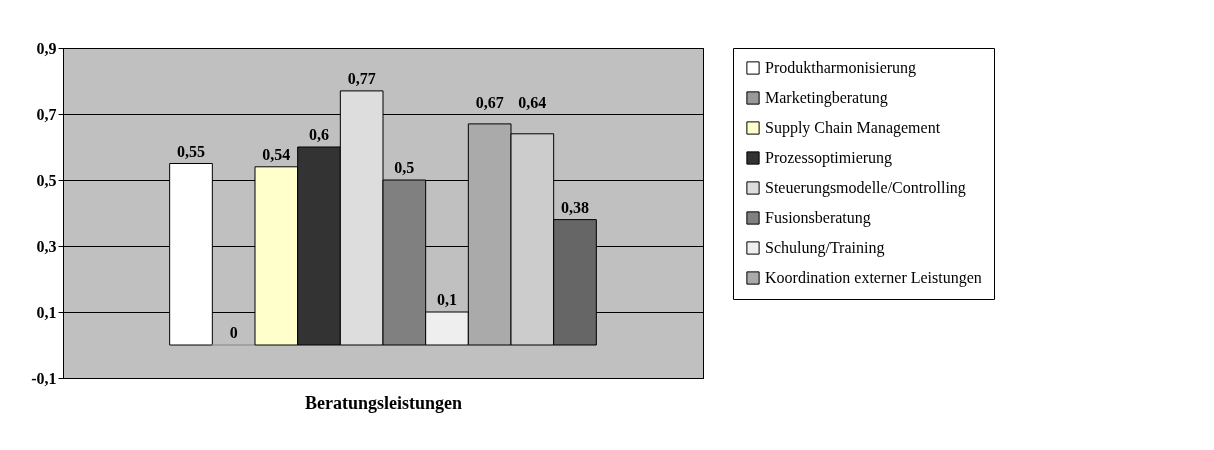 This screenshot has width=1214, height=450. What do you see at coordinates (825, 248) in the screenshot?
I see `legend-label: Schulung/Training` at bounding box center [825, 248].